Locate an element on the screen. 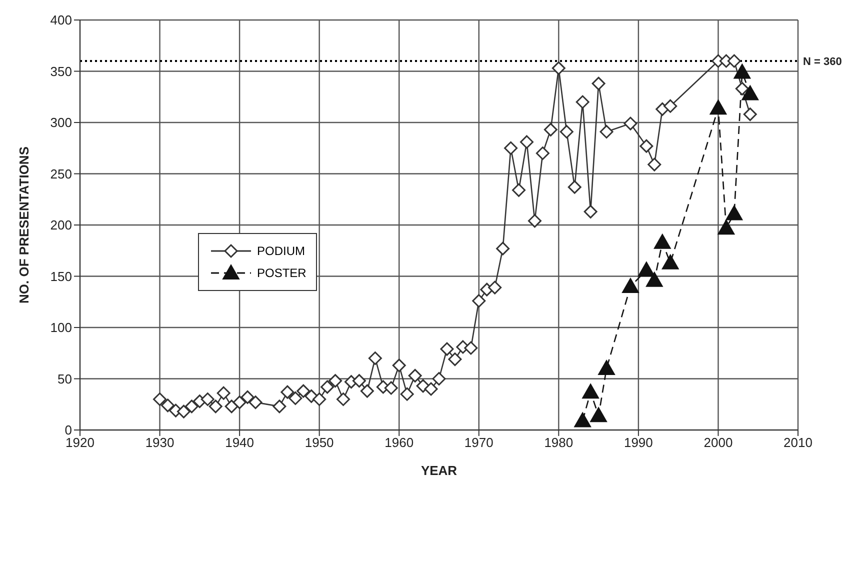 Image resolution: width=865 pixels, height=562 pixels. x-tick-label: 1980 is located at coordinates (559, 442).